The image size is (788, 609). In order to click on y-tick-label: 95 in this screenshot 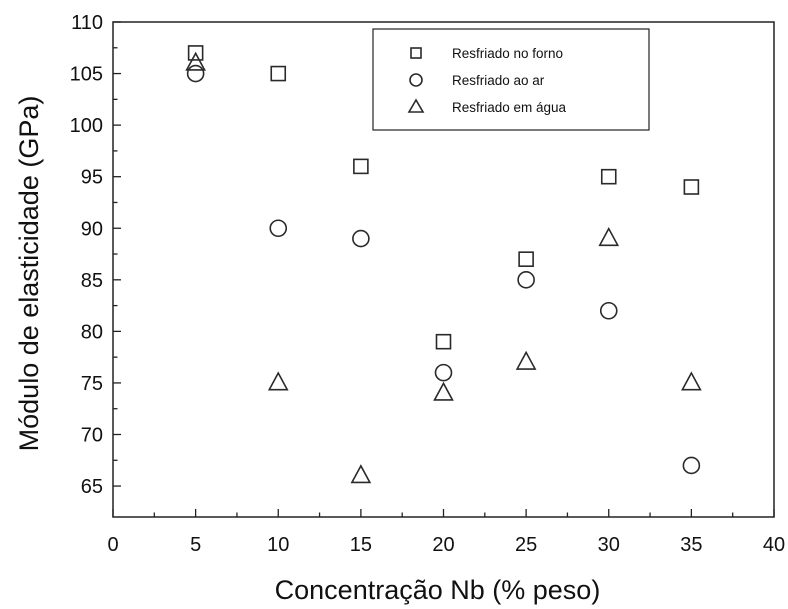, I will do `click(92, 178)`.